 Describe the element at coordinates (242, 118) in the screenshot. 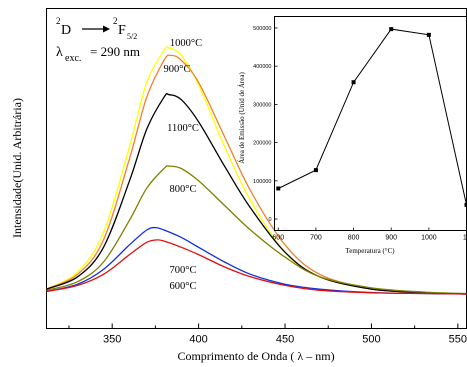

I see `inset-y-axis-label: Área de Emissão (Unid de Área)` at that location.